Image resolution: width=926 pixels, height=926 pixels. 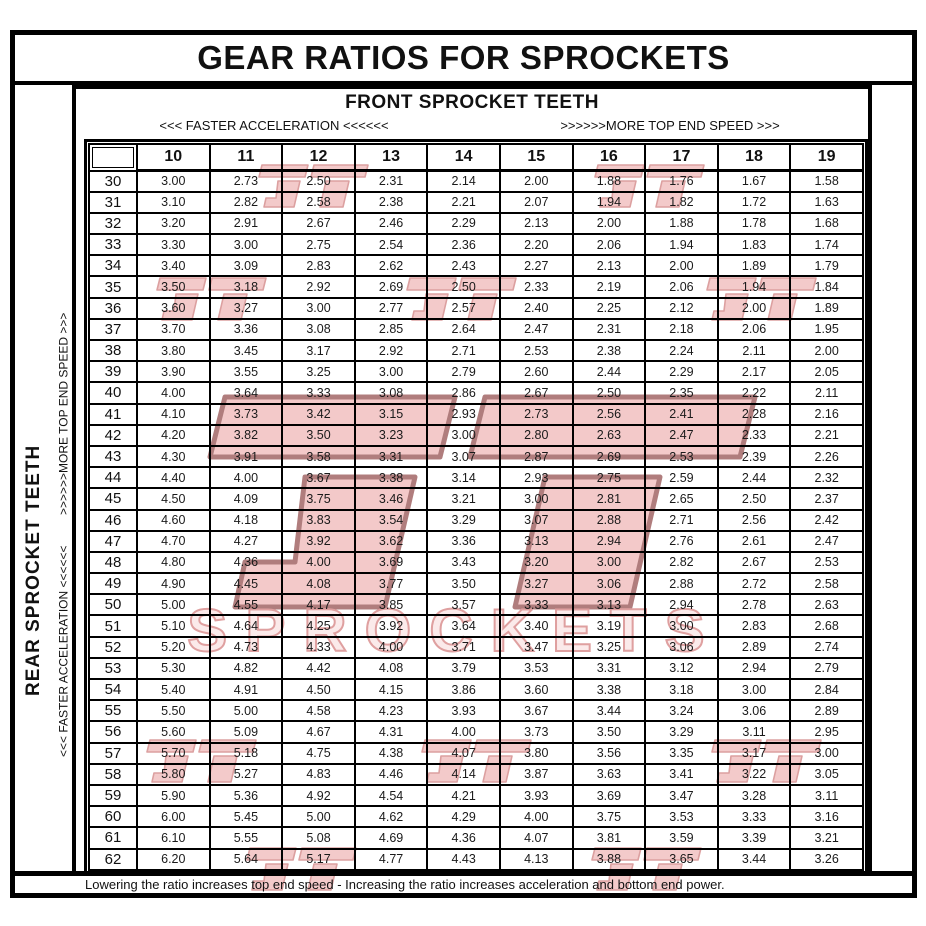 I want to click on ratio-cell: 4.43, so click(x=463, y=859).